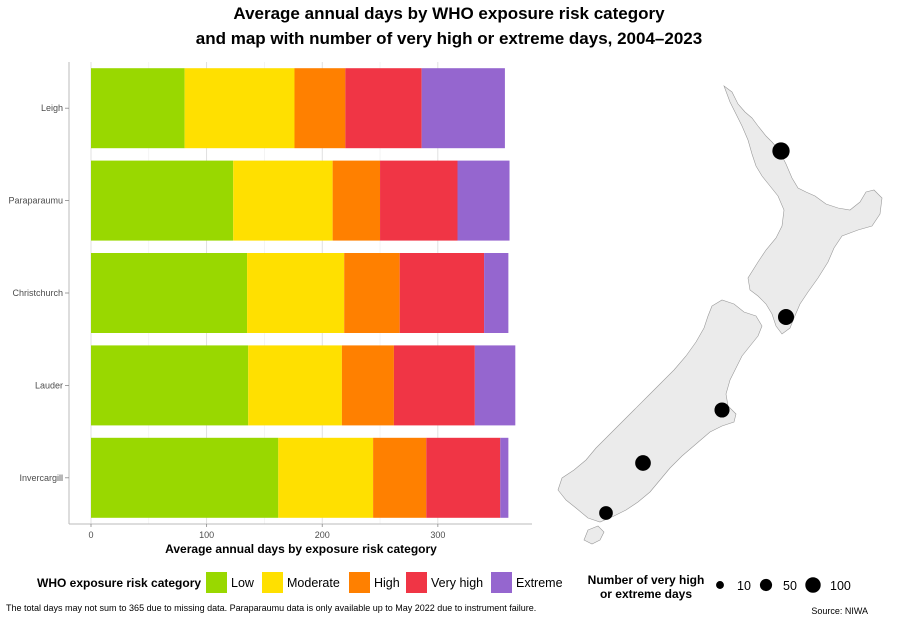  What do you see at coordinates (383, 108) in the screenshot?
I see `bar-segment-leigh-very-high` at bounding box center [383, 108].